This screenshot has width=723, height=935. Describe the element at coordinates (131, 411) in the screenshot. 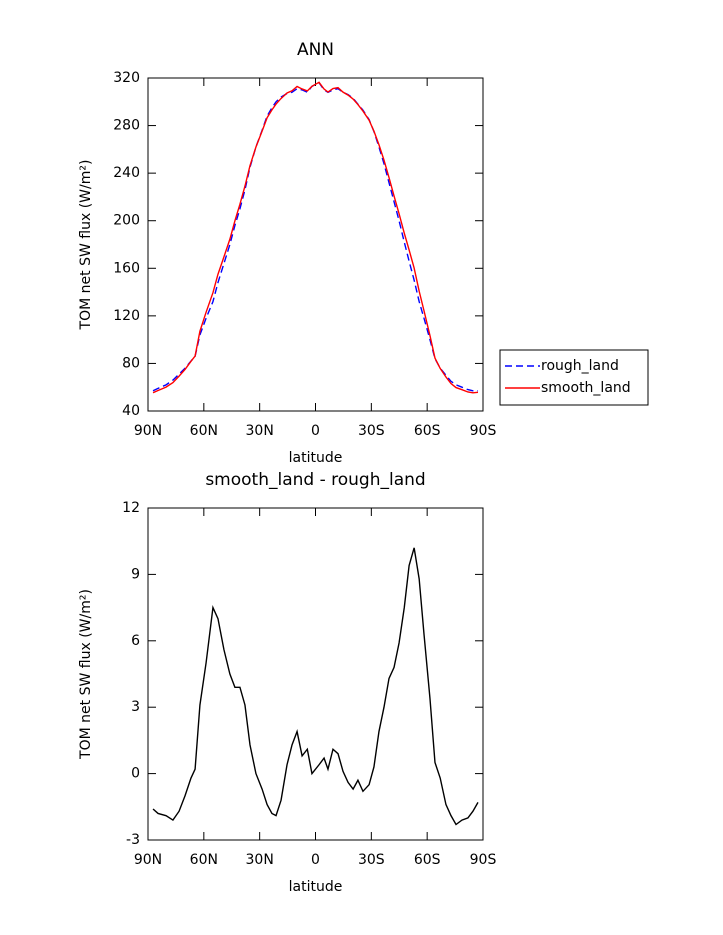

I see `y-tick-label: 40` at that location.